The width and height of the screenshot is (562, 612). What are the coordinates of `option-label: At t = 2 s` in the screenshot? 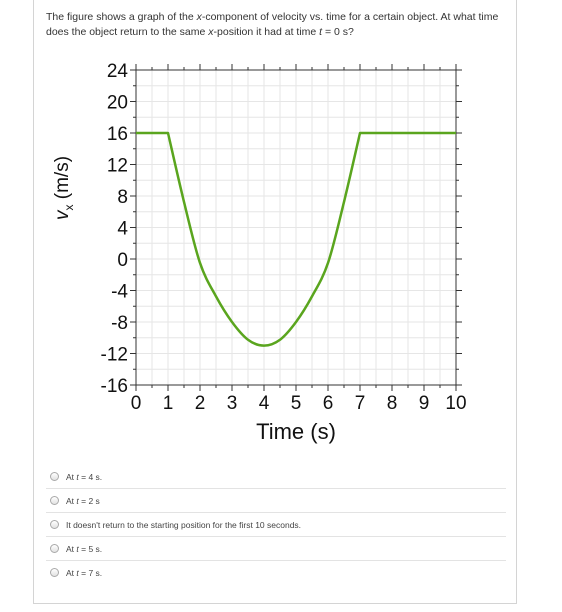 It's located at (83, 501).